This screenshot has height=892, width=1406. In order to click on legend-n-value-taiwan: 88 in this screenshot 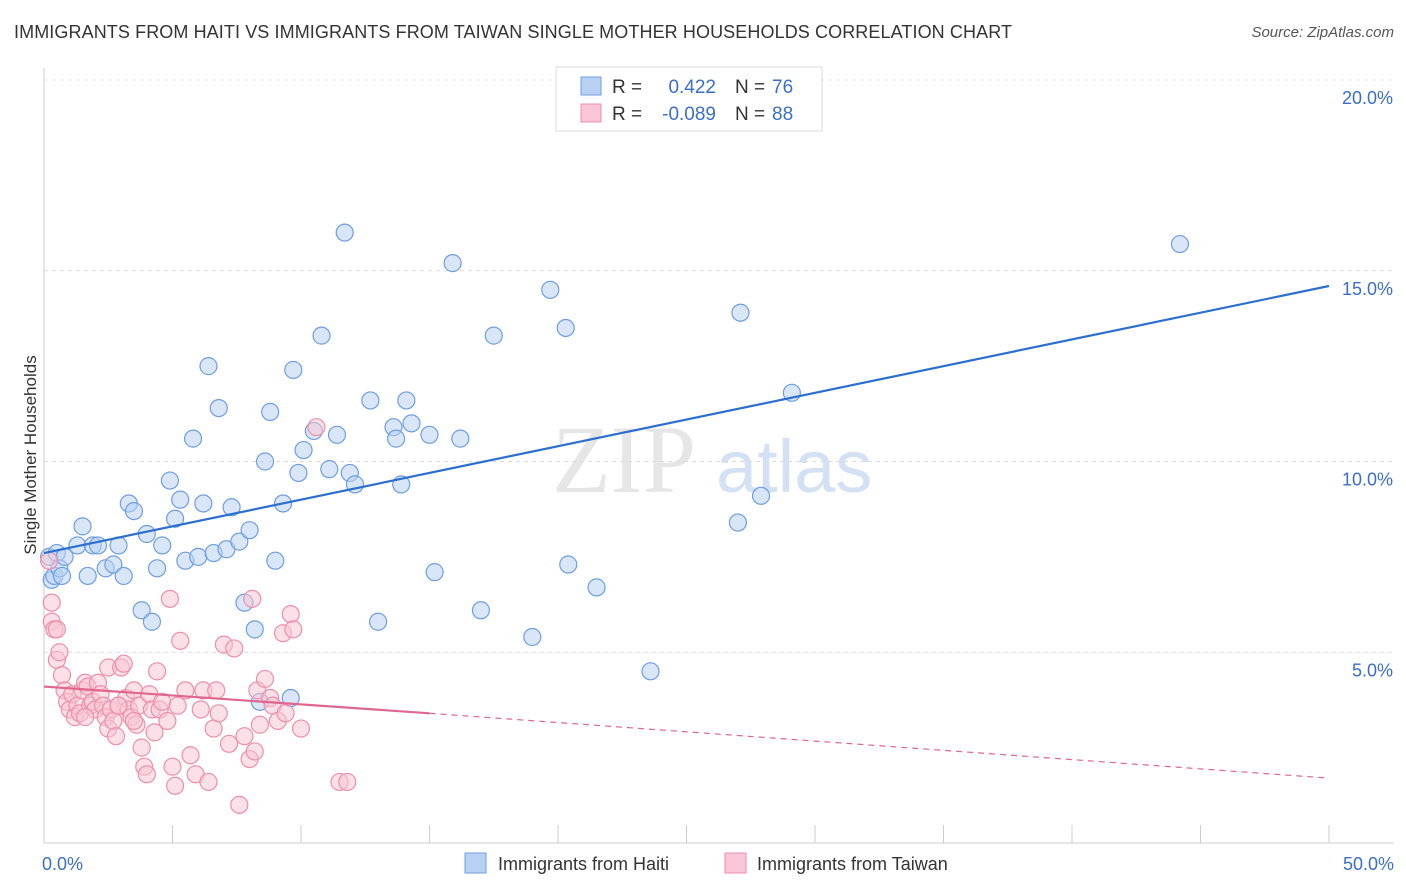, I will do `click(782, 114)`.